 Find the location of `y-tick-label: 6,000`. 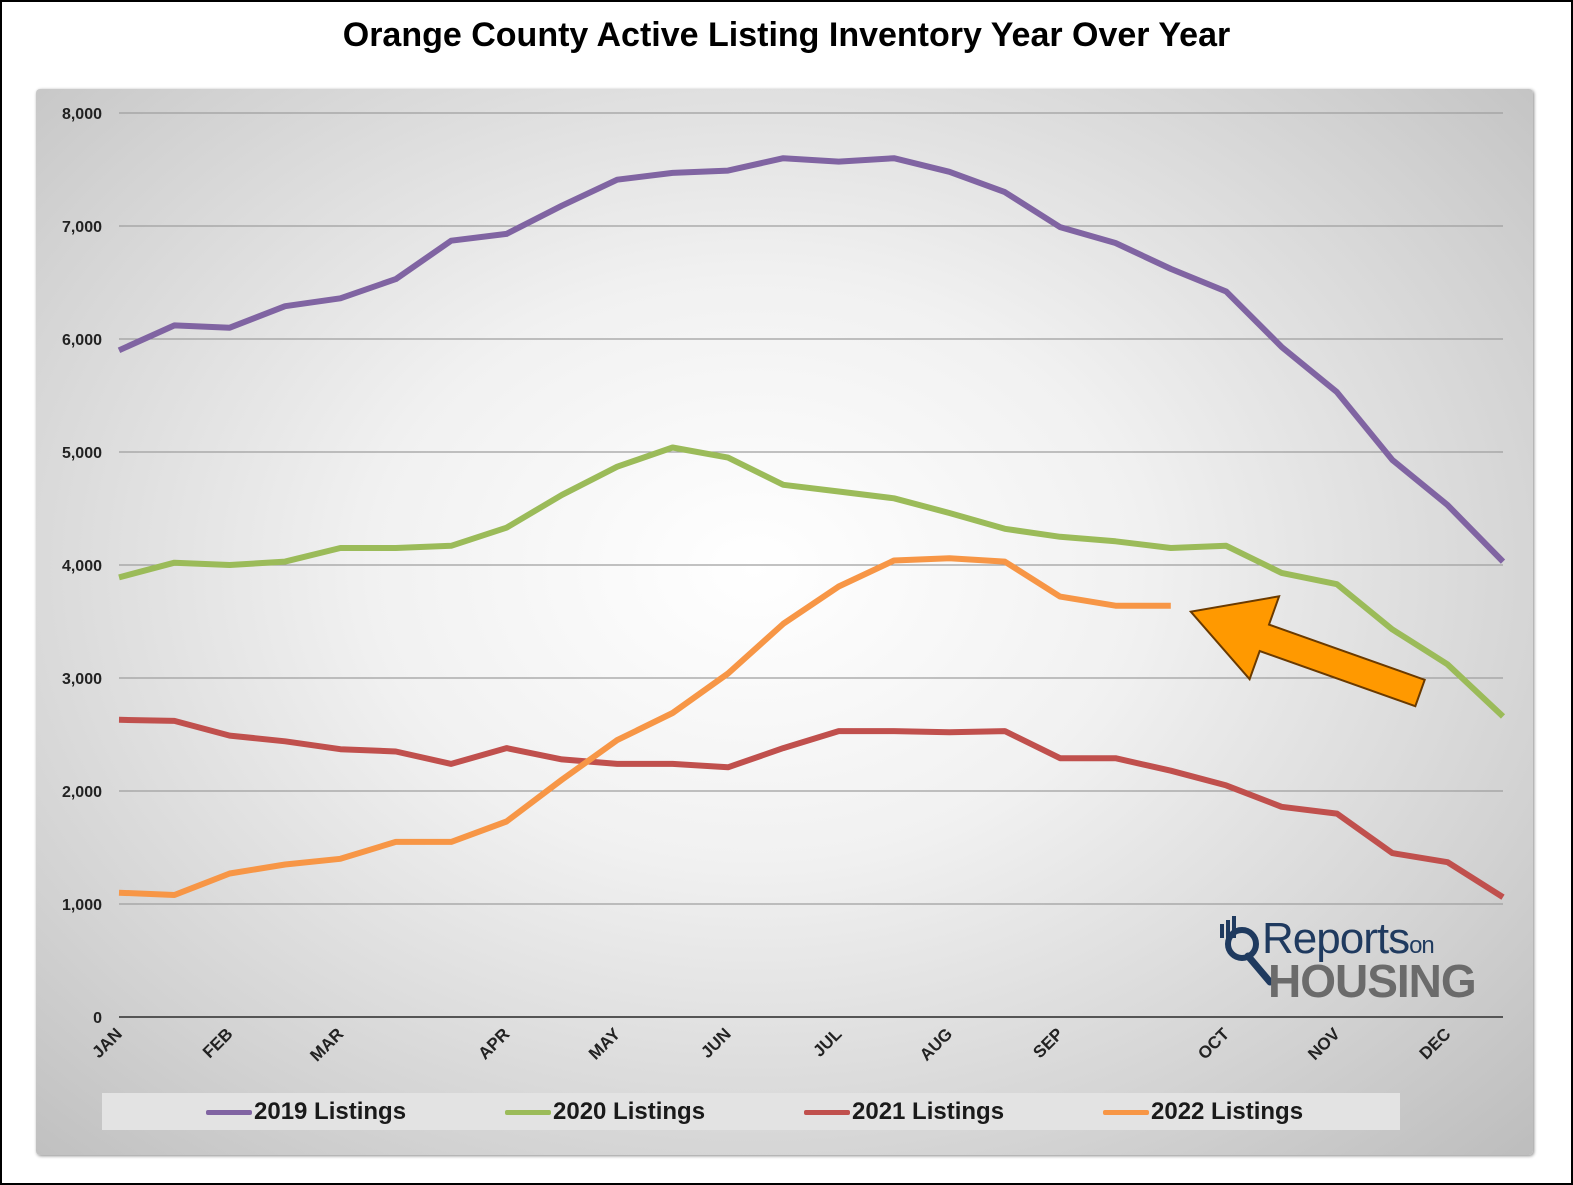

y-tick-label: 6,000 is located at coordinates (82, 340).